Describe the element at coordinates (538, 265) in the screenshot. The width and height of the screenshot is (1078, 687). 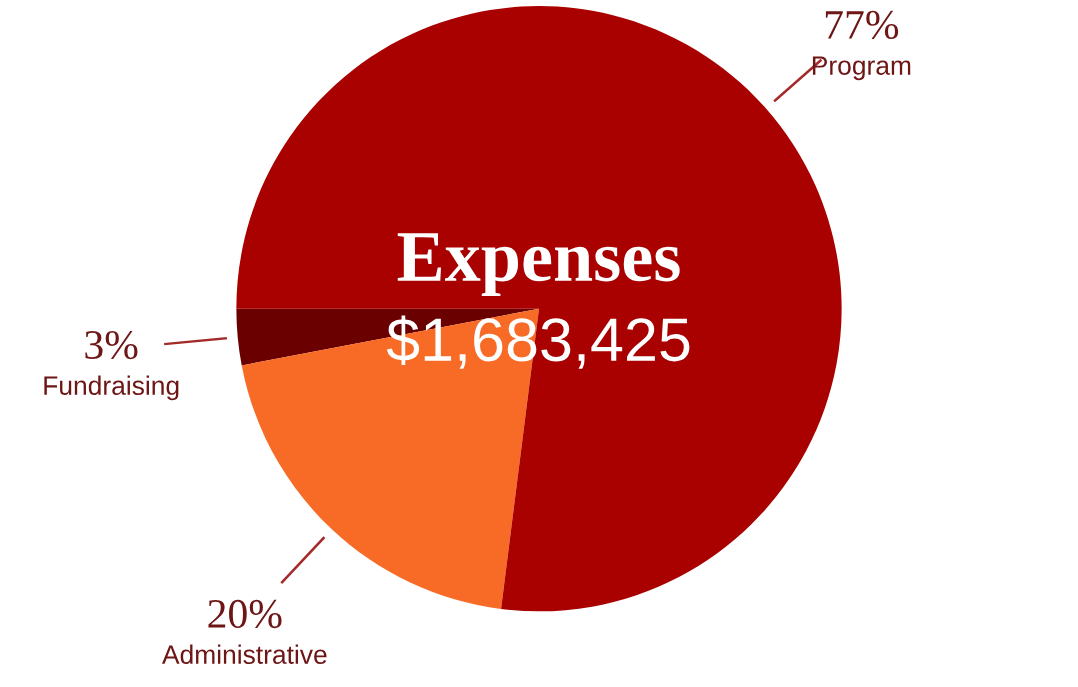
I see `text: Expenses` at that location.